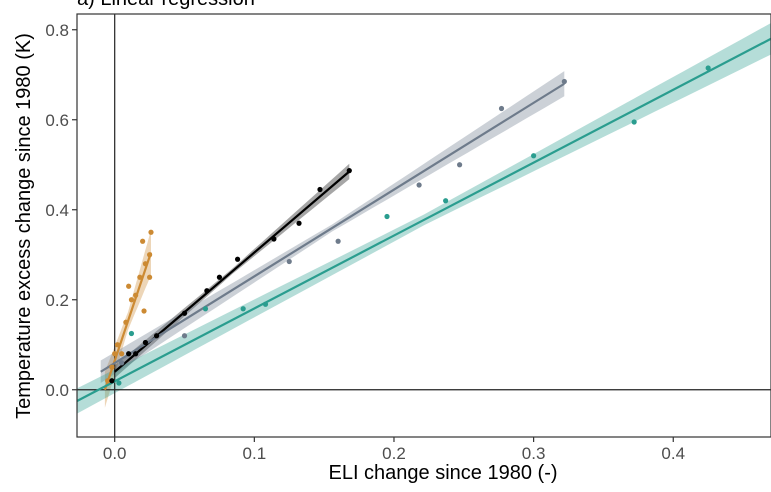 The width and height of the screenshot is (771, 492). What do you see at coordinates (57, 120) in the screenshot?
I see `y-tick-label: 0.6` at bounding box center [57, 120].